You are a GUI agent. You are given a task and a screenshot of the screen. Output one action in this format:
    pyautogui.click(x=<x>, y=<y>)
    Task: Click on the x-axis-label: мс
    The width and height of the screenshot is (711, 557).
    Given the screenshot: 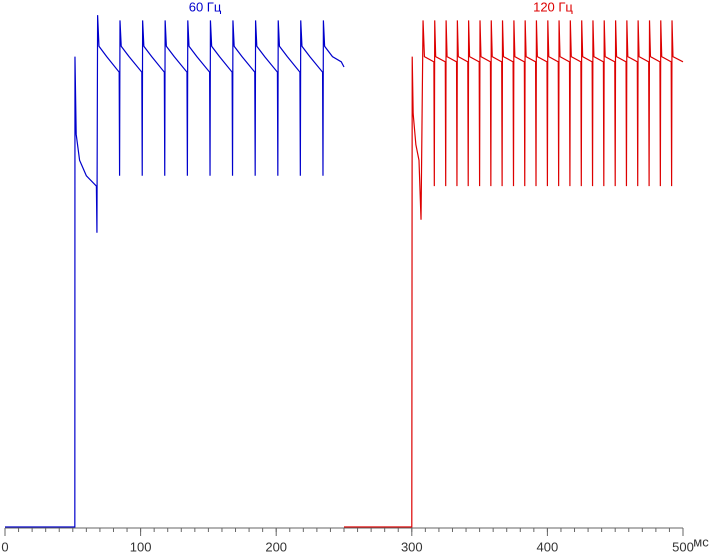 What is the action you would take?
    pyautogui.click(x=701, y=541)
    